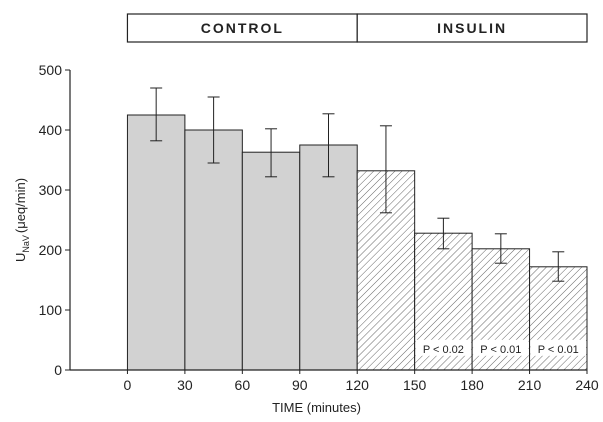 The image size is (603, 422). What do you see at coordinates (185, 385) in the screenshot?
I see `x-tick-label-30: 30` at bounding box center [185, 385].